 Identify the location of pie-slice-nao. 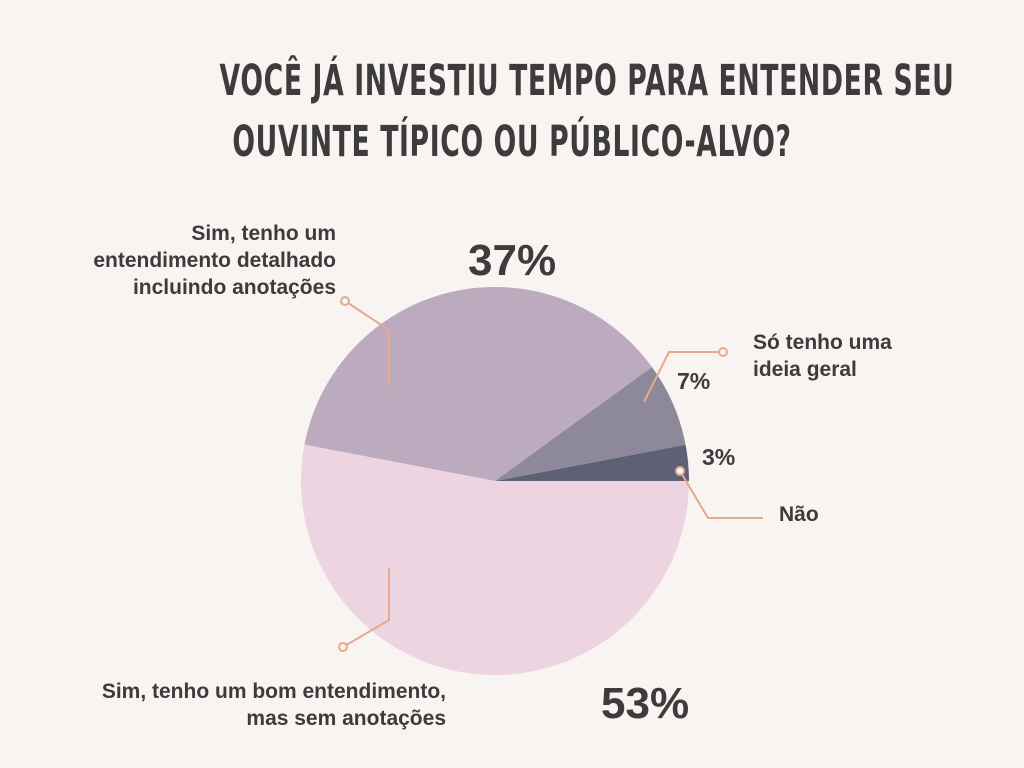
(592, 462).